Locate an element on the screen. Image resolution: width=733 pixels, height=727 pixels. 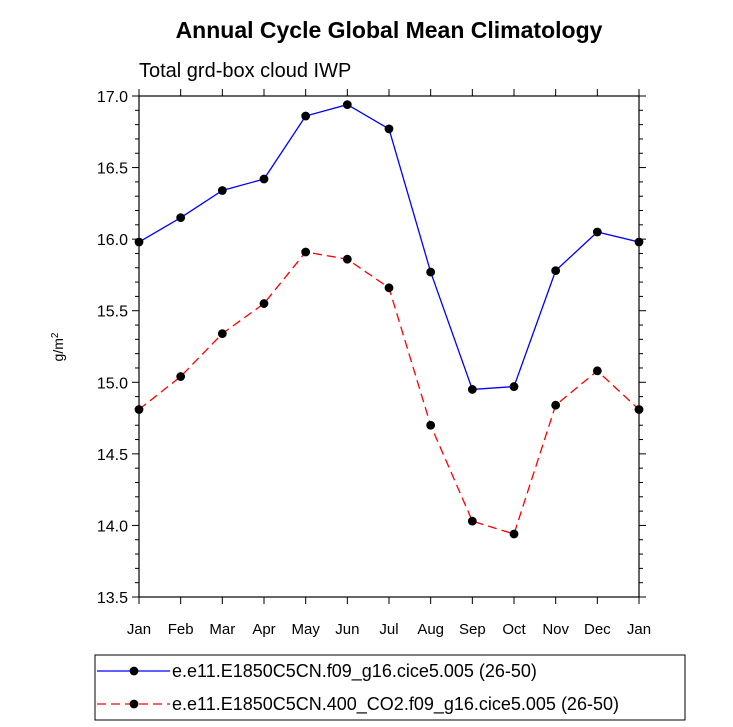
y-tick-label: 16.0 is located at coordinates (112, 240).